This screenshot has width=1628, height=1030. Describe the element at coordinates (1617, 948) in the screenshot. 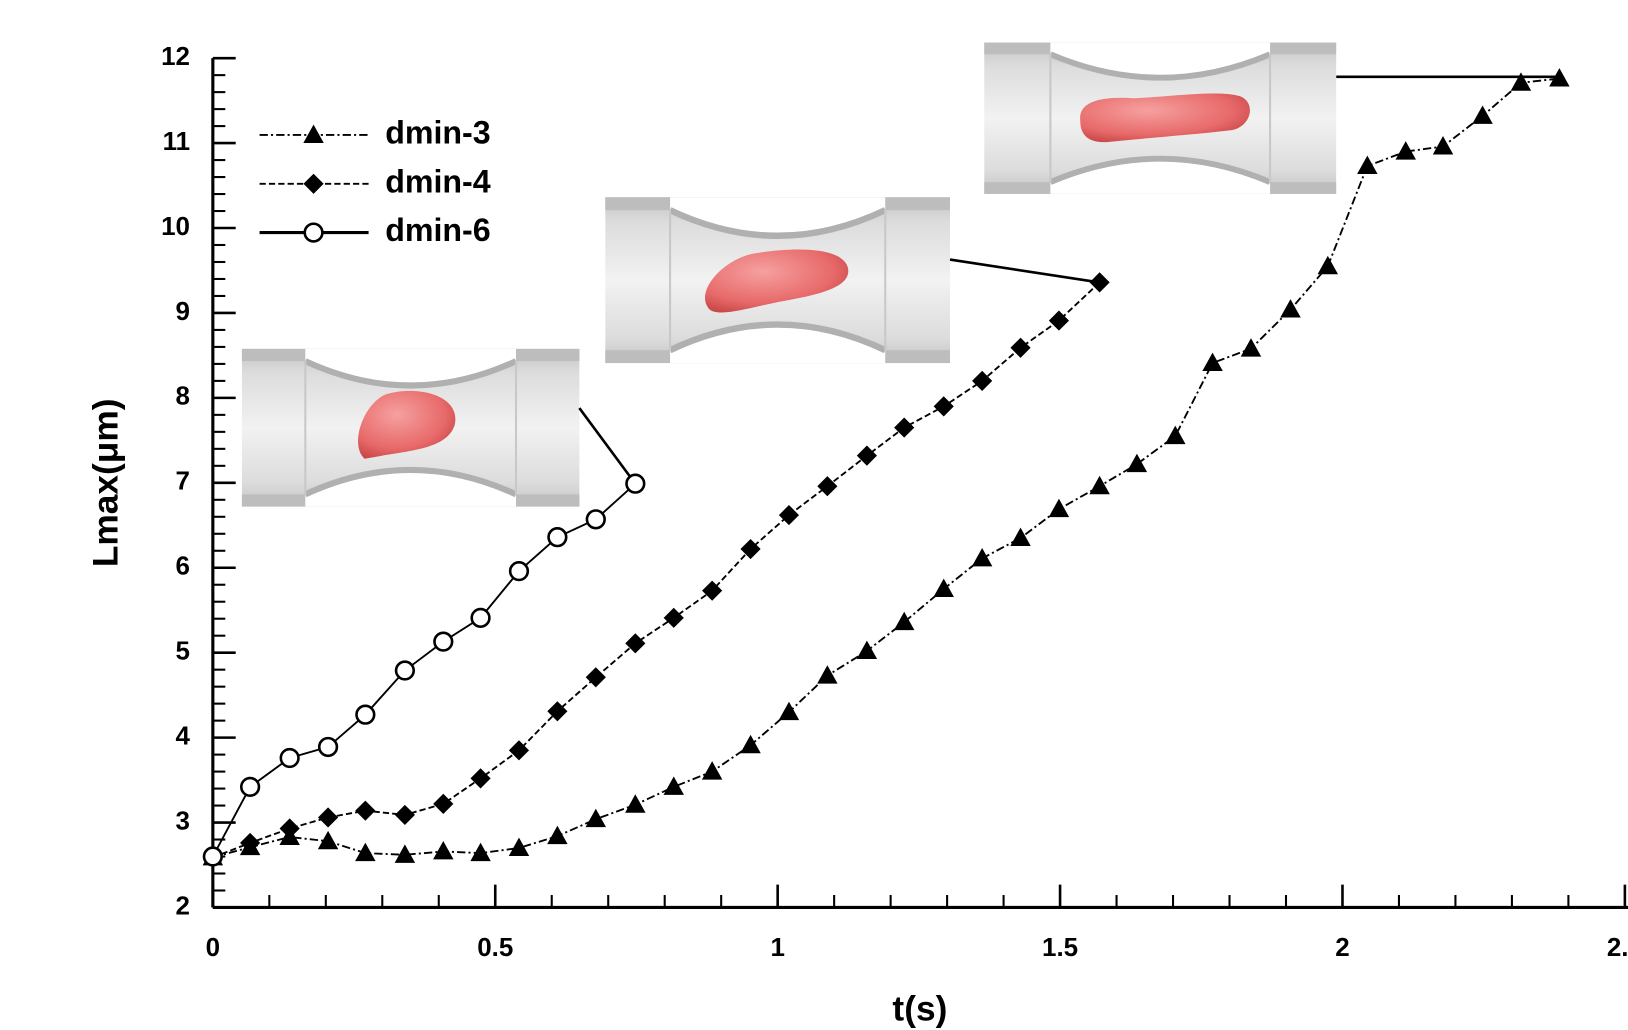

I see `x-tick-label: 2.5` at that location.